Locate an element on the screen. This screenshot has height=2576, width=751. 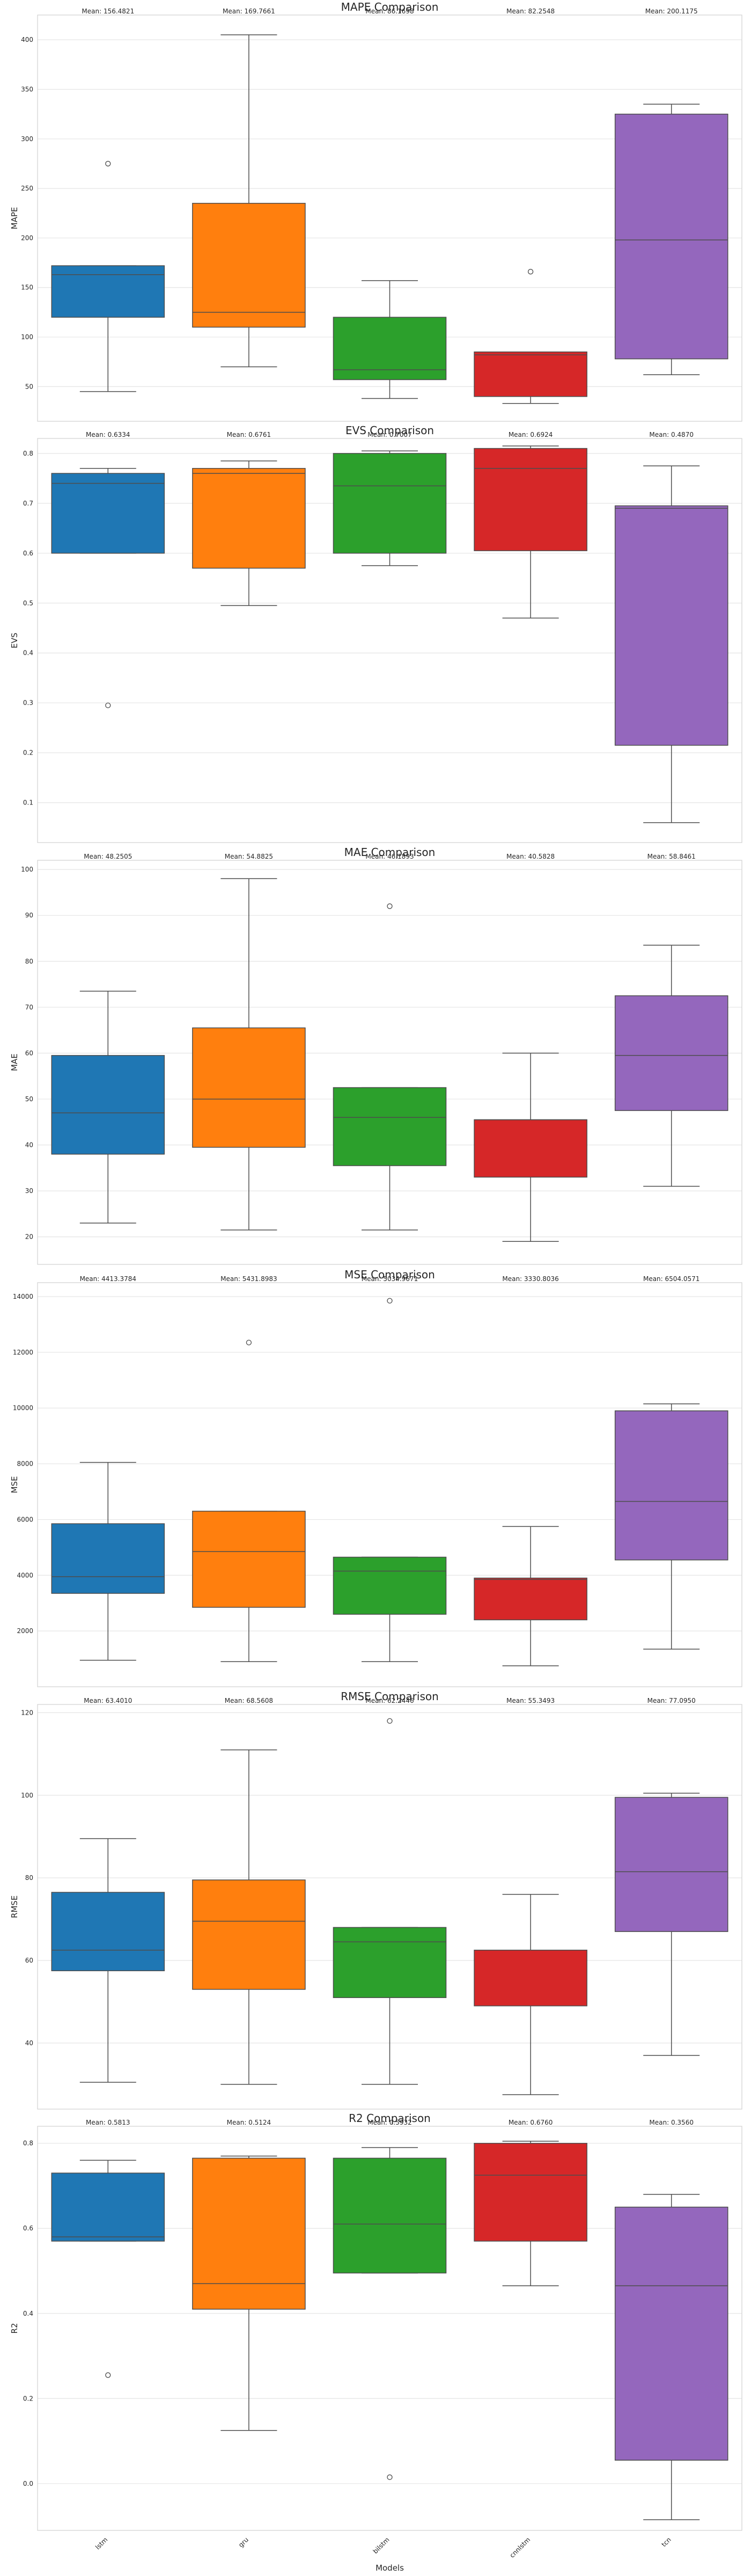
box-lstm: Mean: 0.6334 is located at coordinates (108, 569).